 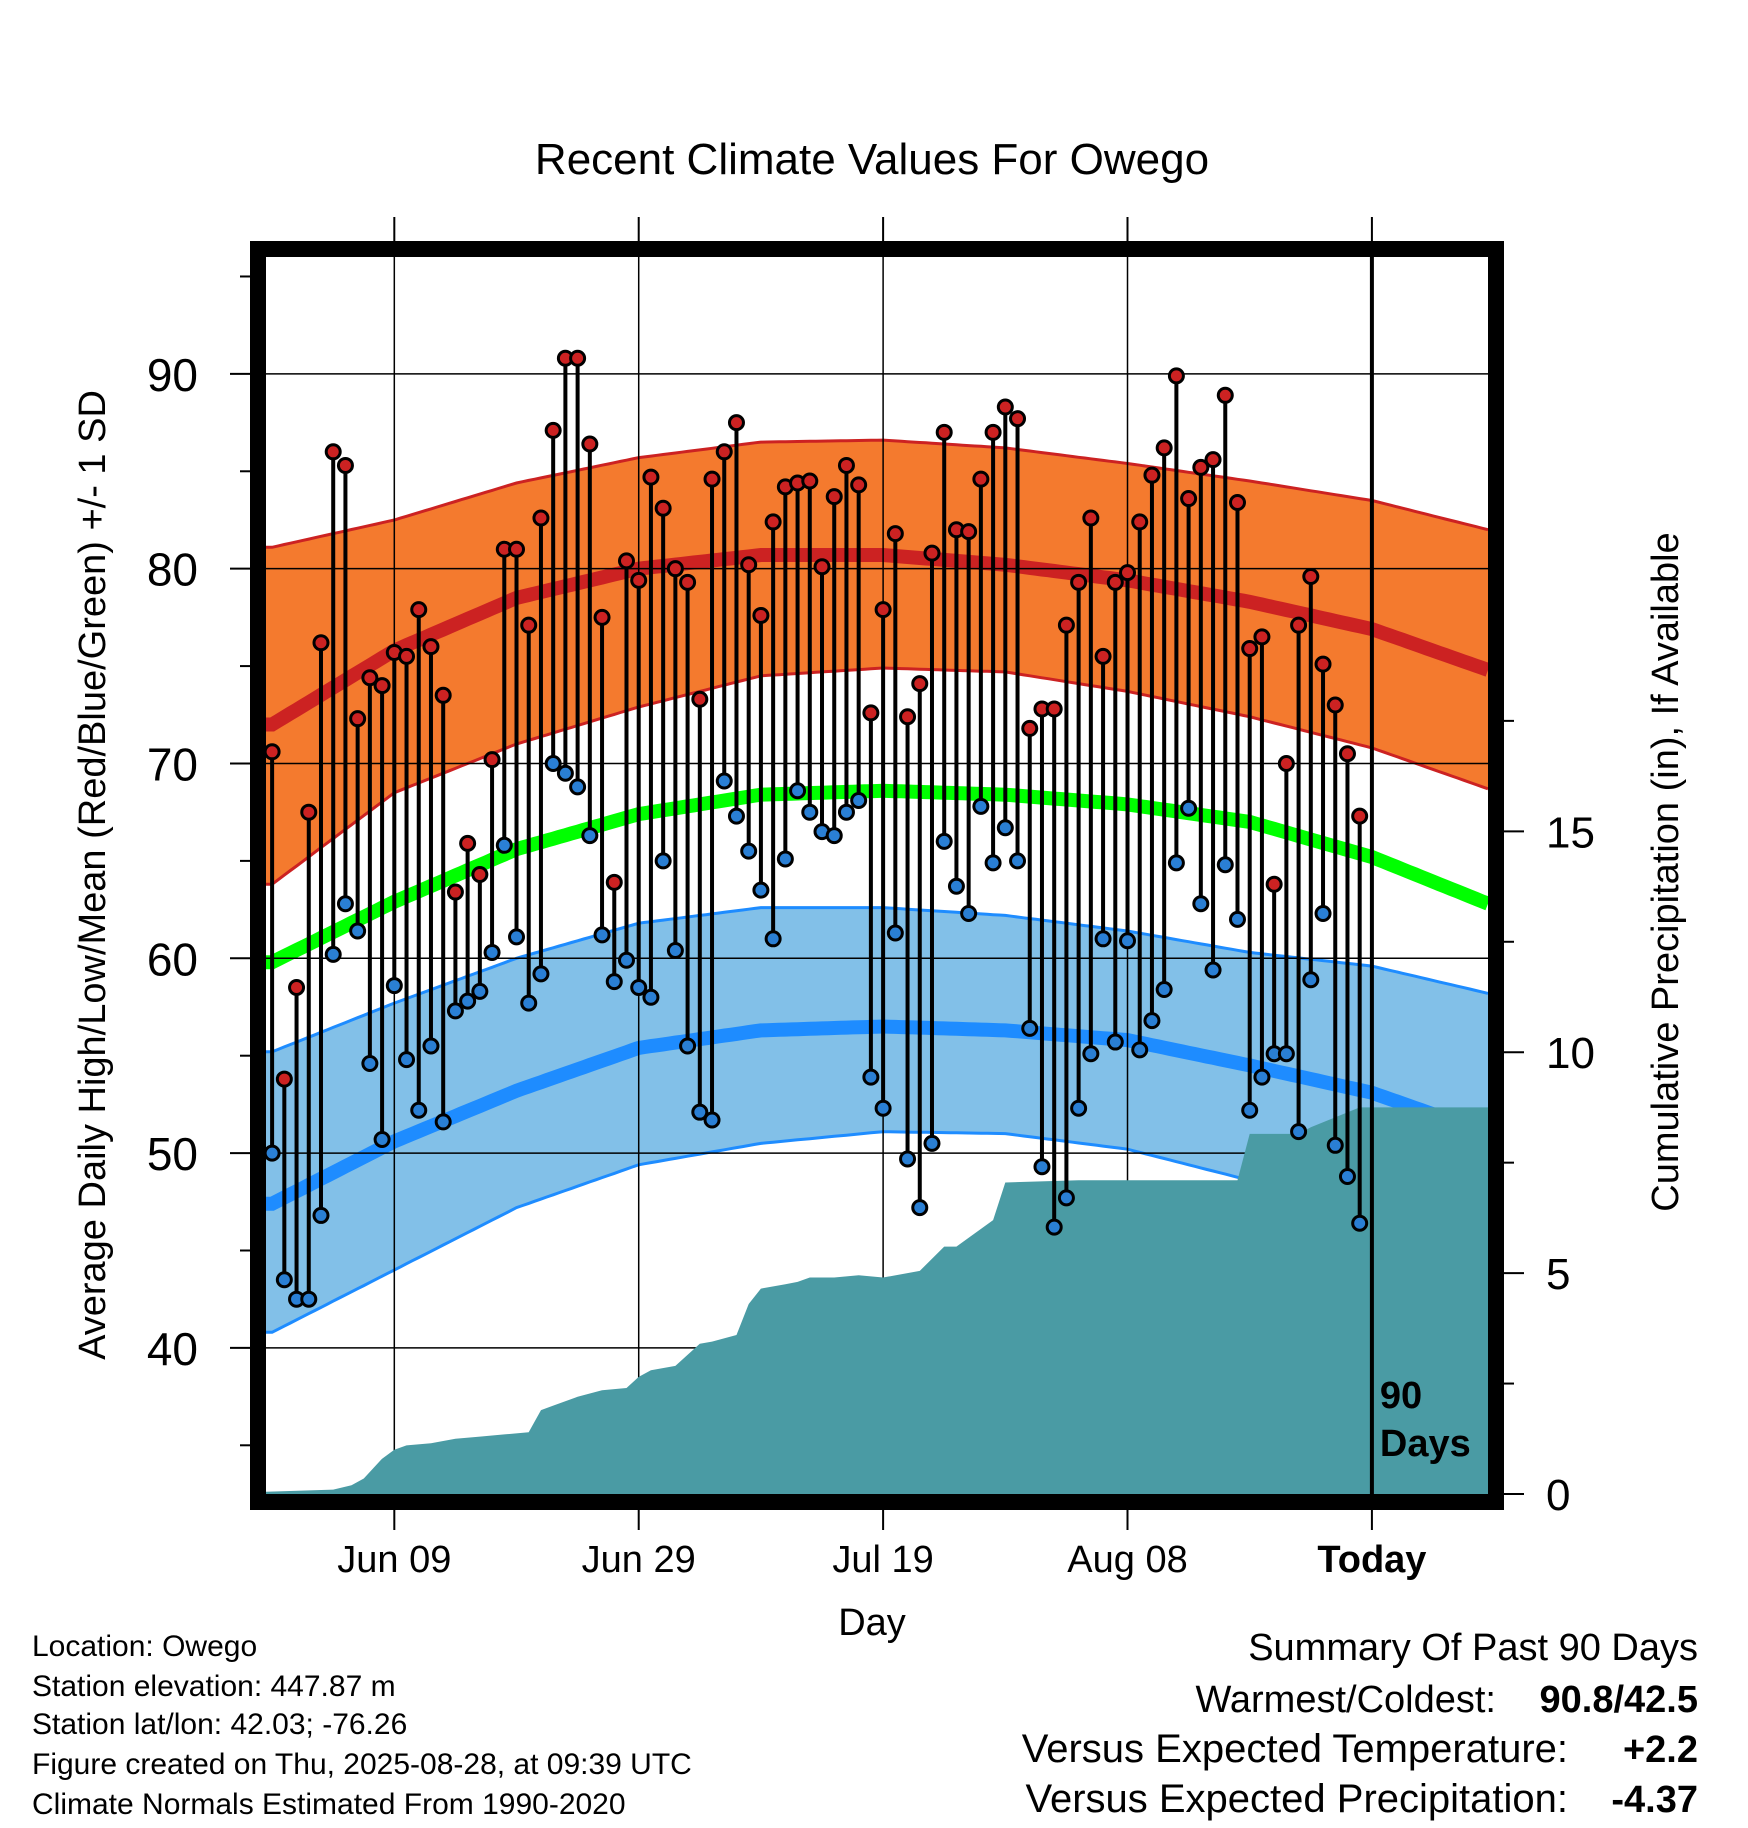 What do you see at coordinates (1401, 1396) in the screenshot?
I see `today-label-number: 90` at bounding box center [1401, 1396].